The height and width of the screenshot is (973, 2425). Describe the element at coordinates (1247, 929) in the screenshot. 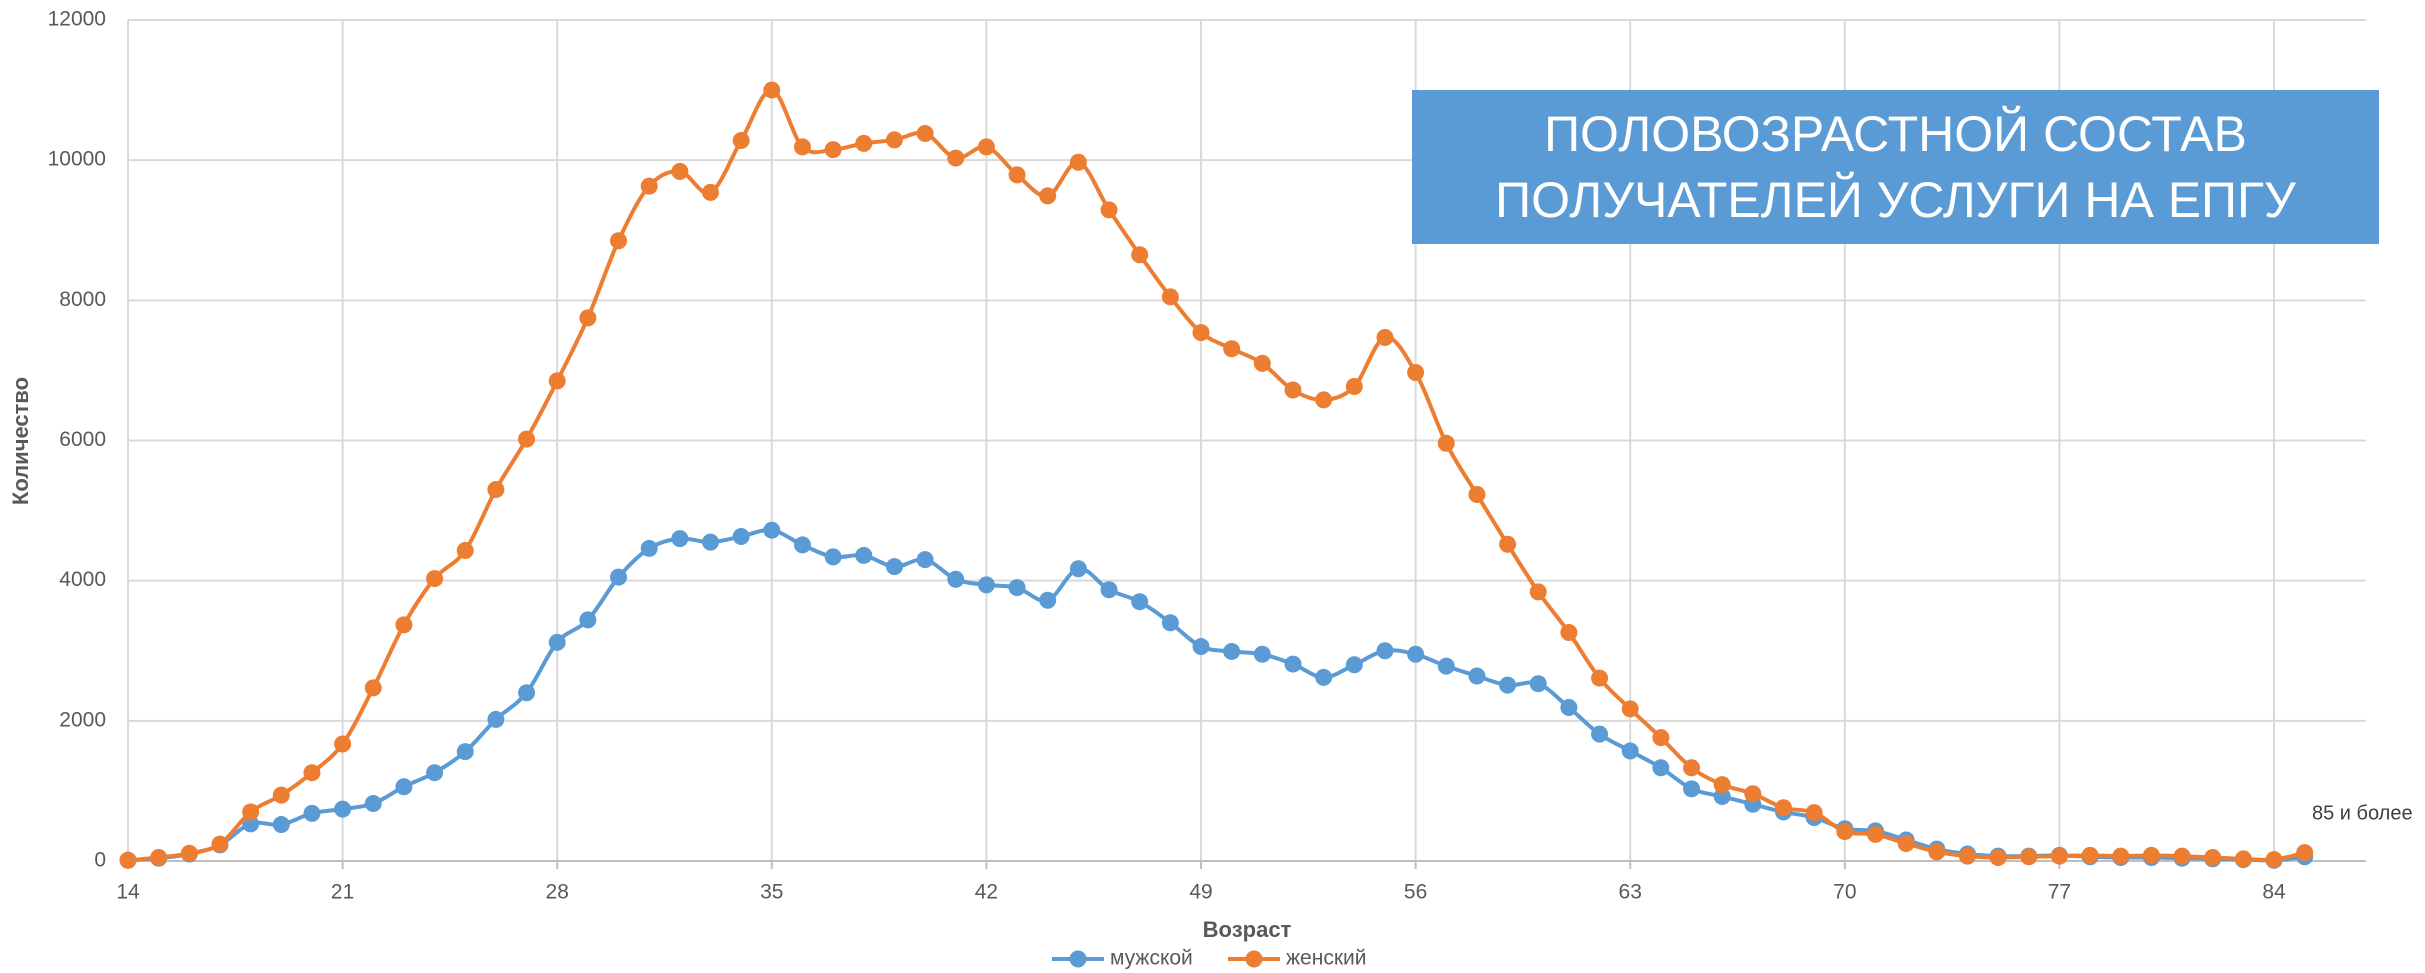

I see `x-axis-label: Возраст` at that location.